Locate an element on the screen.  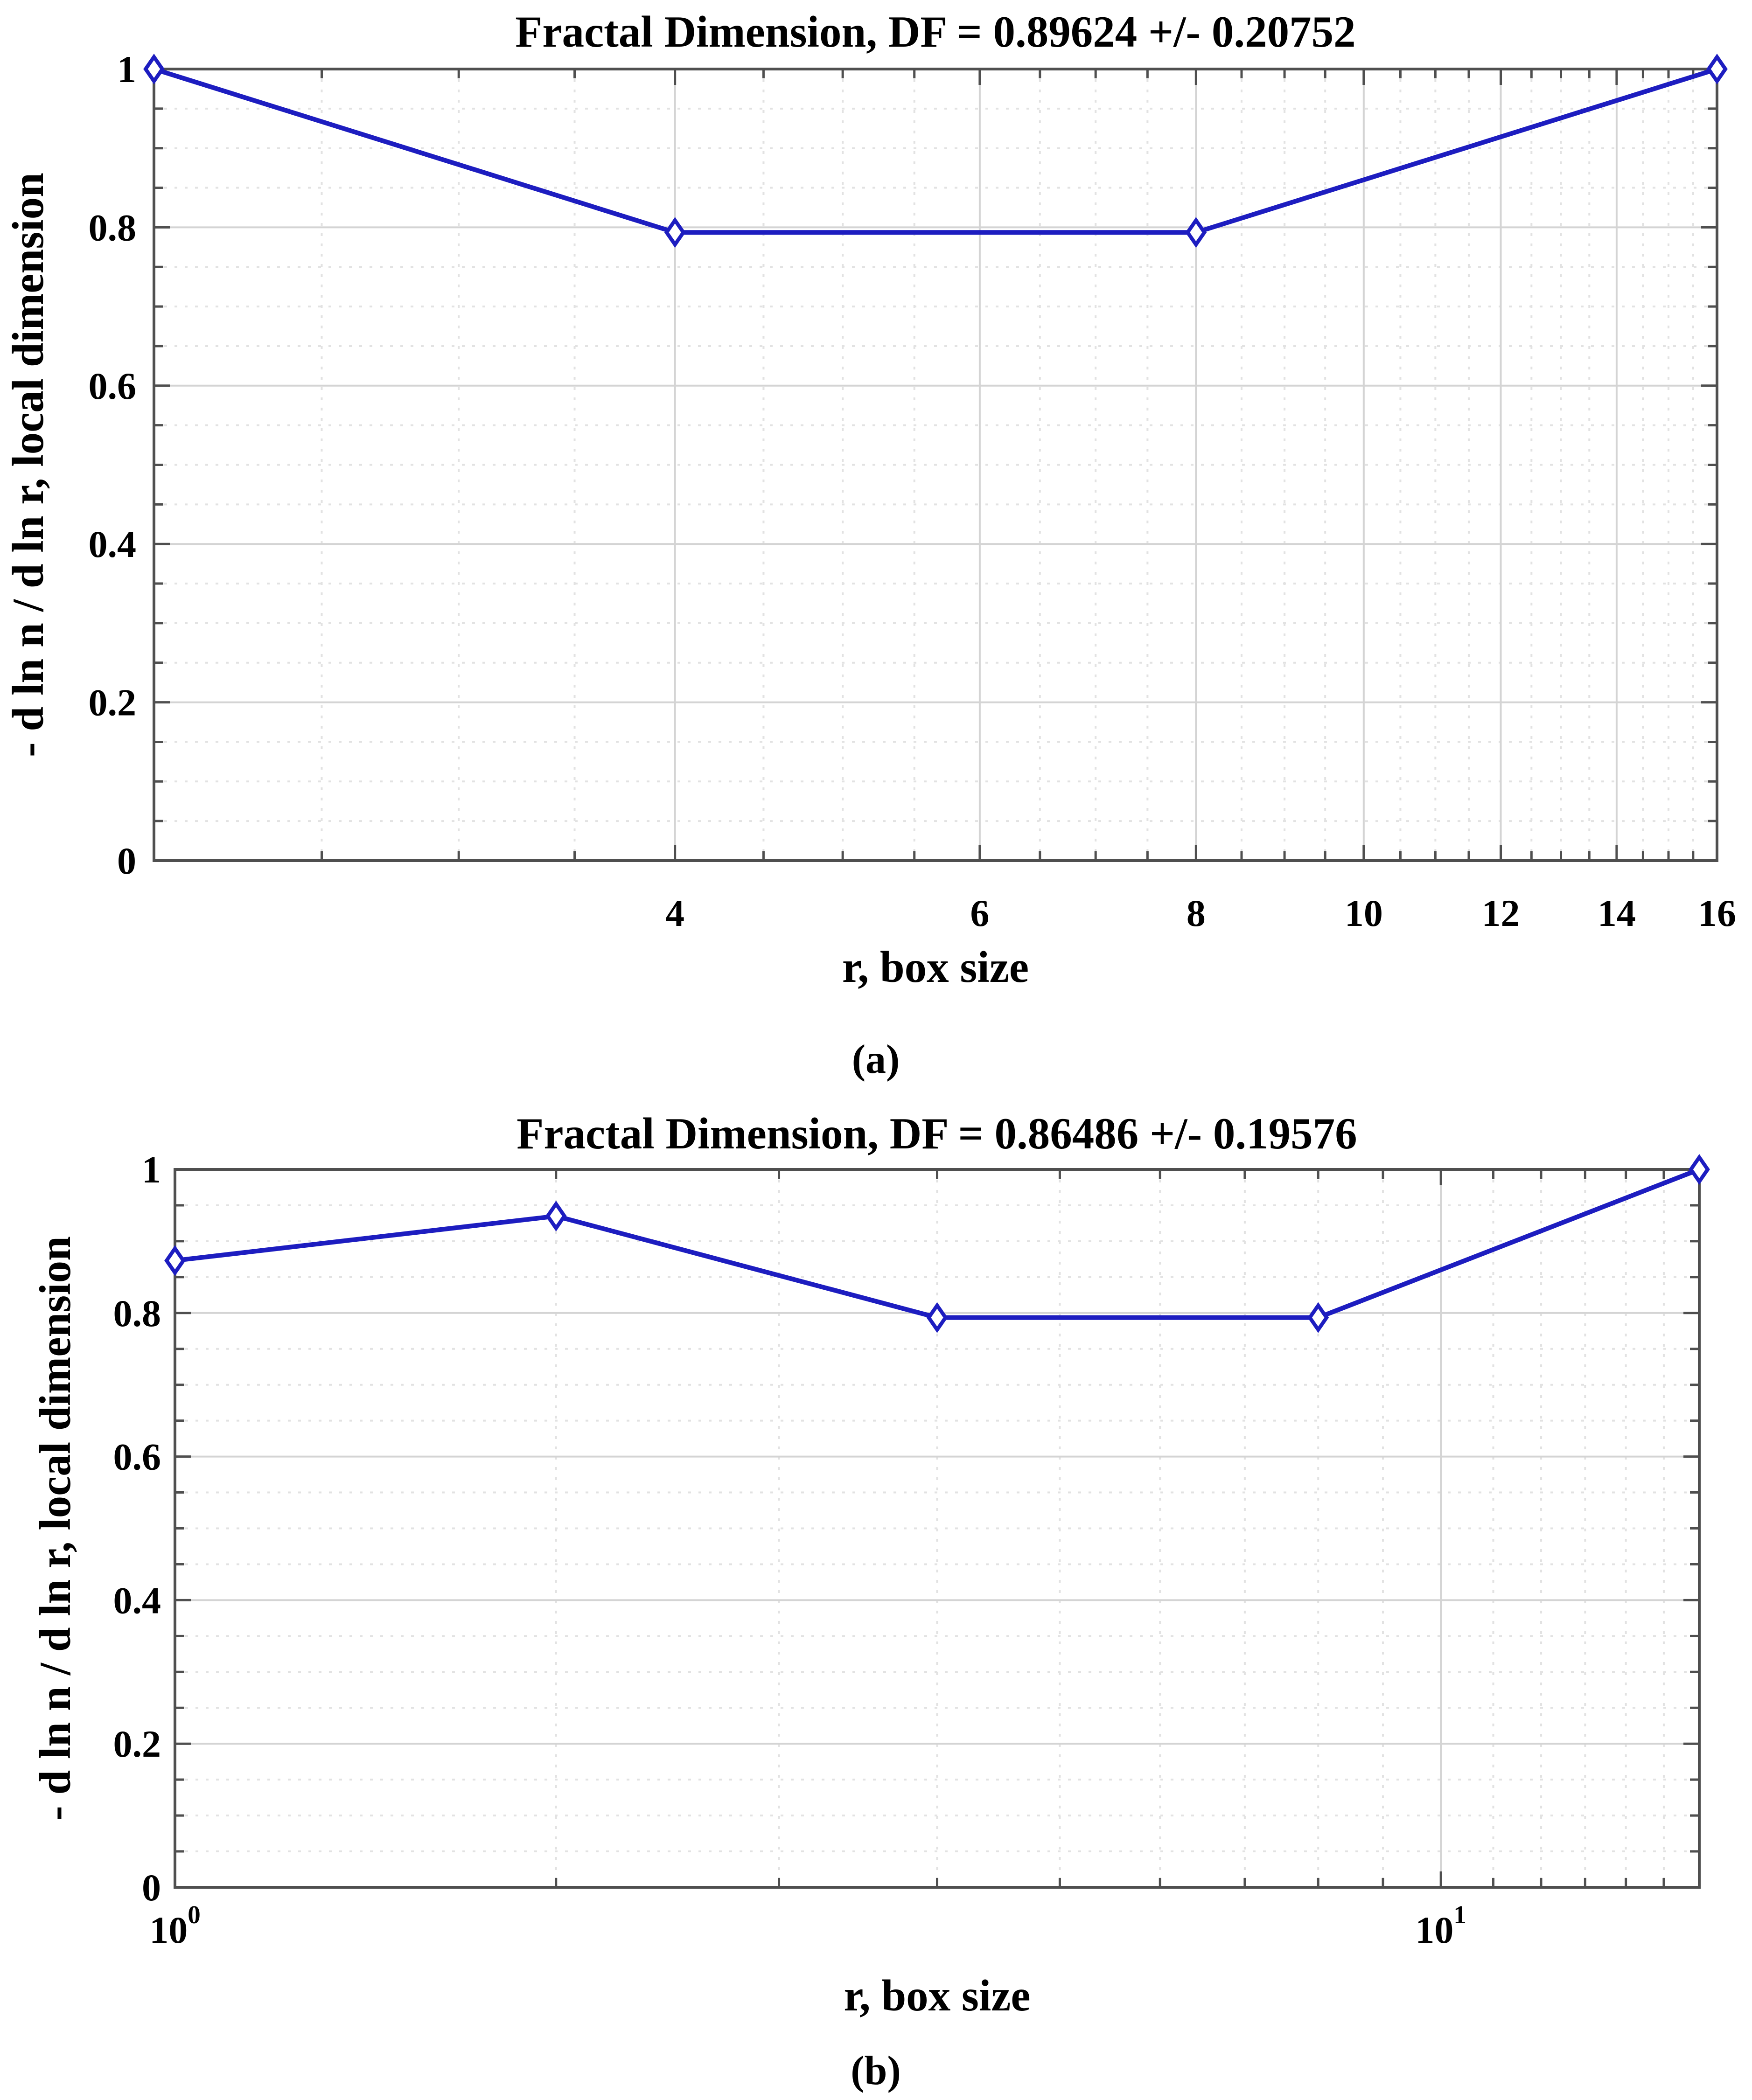
panel-a-xlabel: r, box size is located at coordinates (936, 967).